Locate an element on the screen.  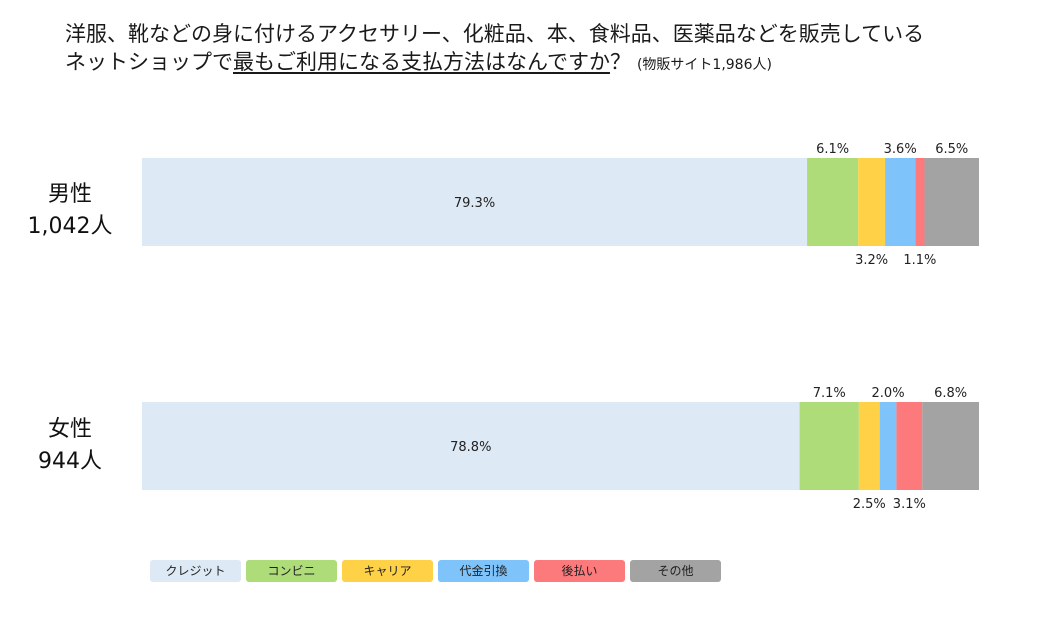
data-label-credit-female: 78.8% is located at coordinates (470, 447).